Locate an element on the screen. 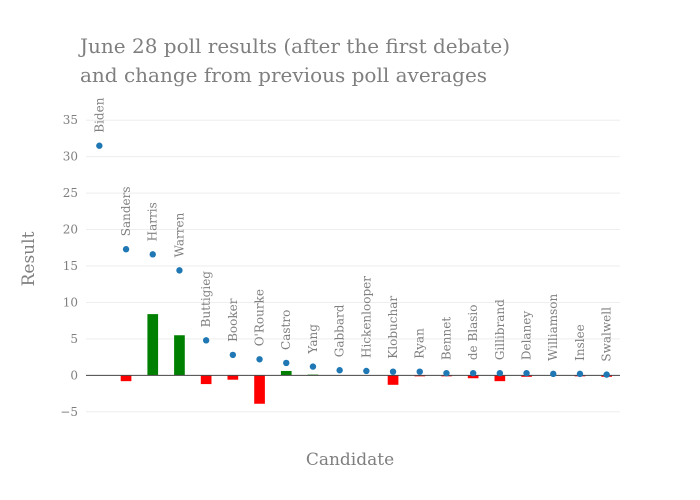 This screenshot has width=700, height=500. candidate-label: Bennet is located at coordinates (446, 338).